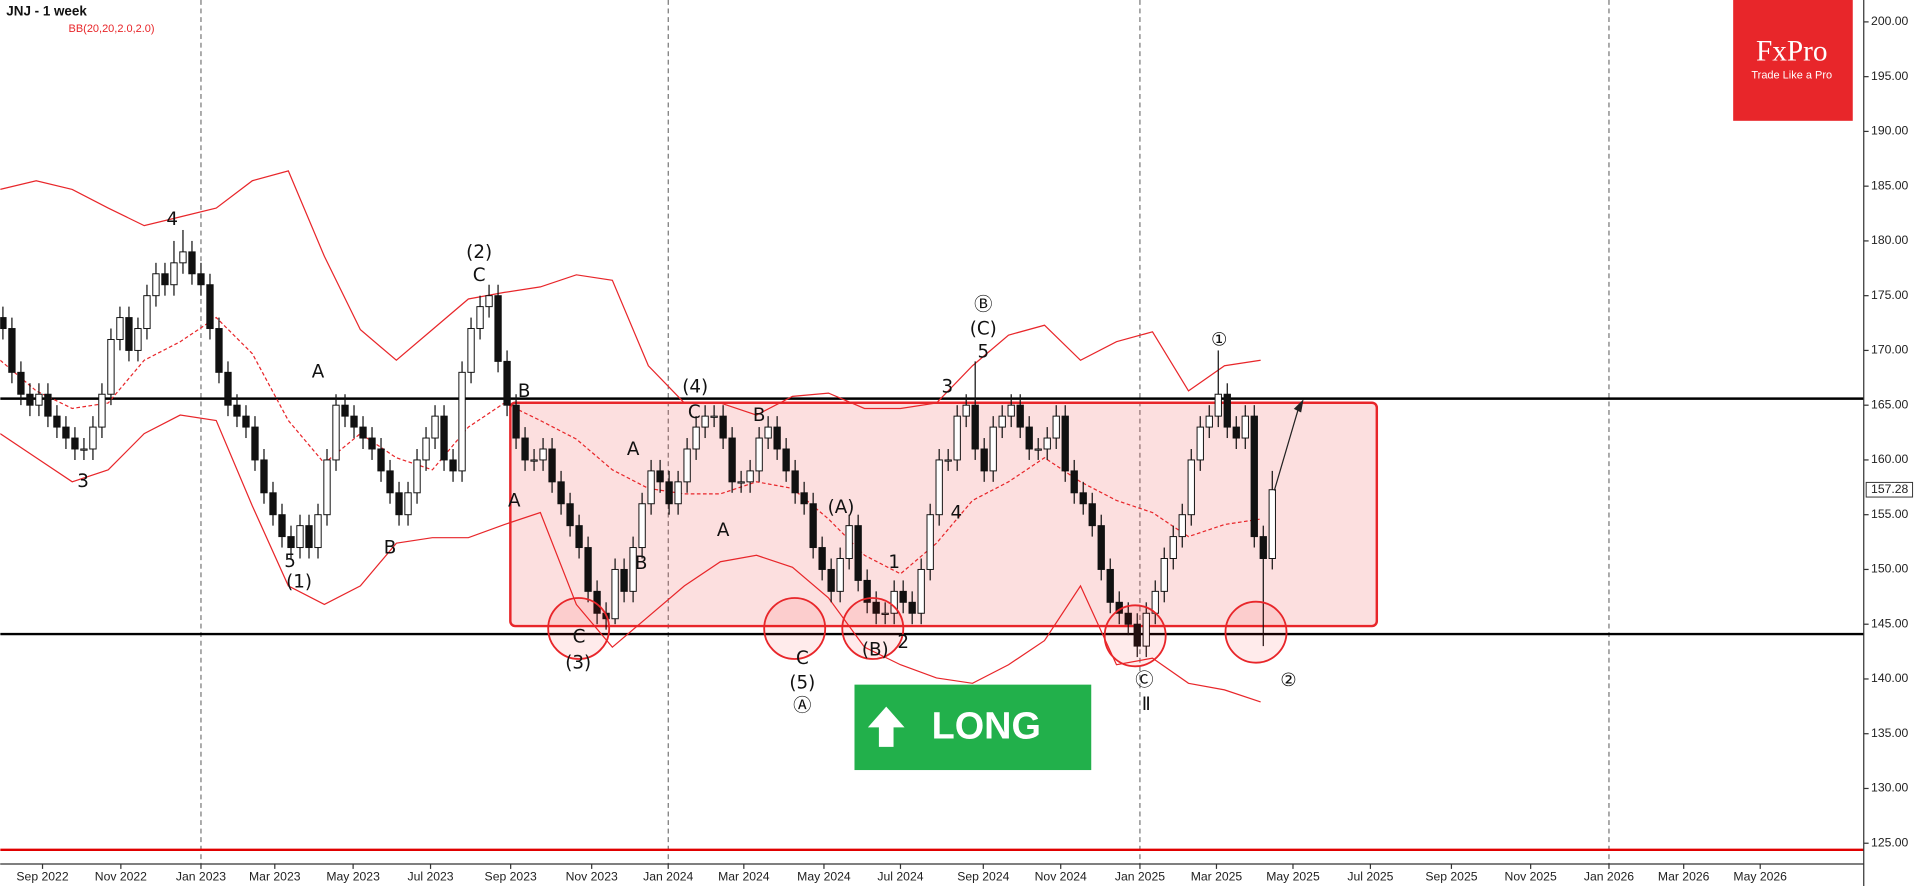  Describe the element at coordinates (875, 649) in the screenshot. I see `wave-label: (B)` at that location.